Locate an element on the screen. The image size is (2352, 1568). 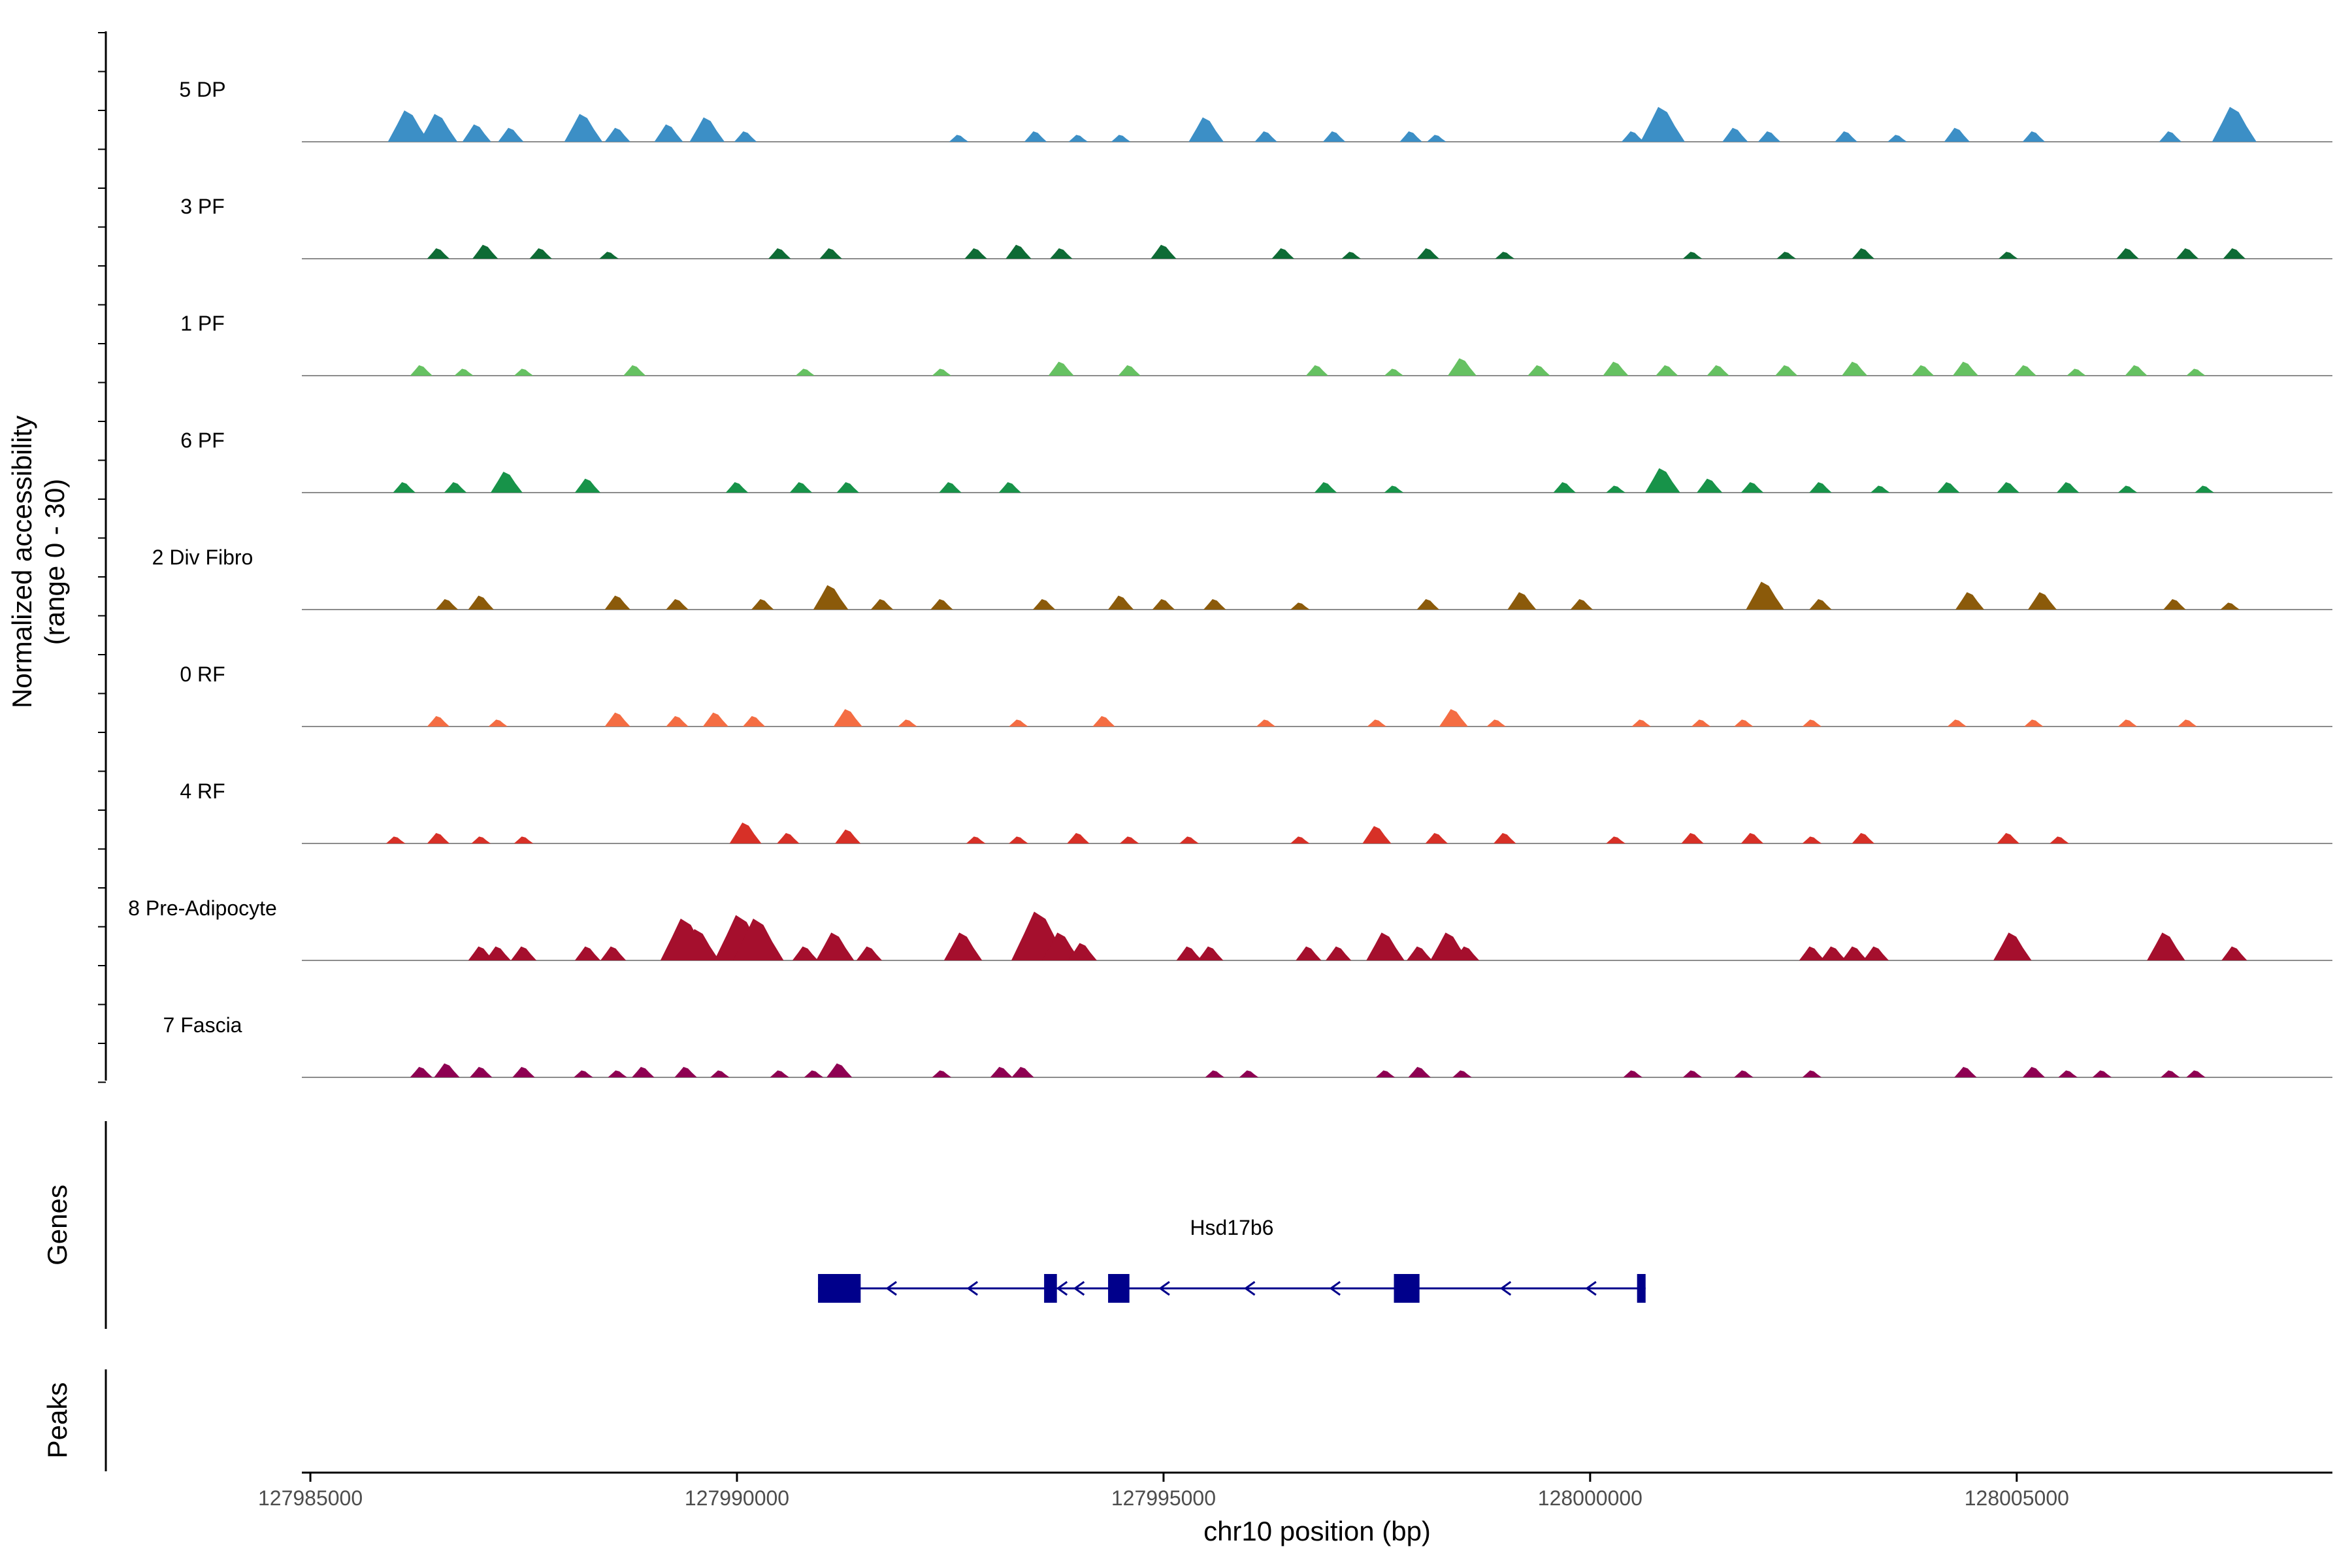
track-8: 7 Fascia is located at coordinates (1247, 1045).